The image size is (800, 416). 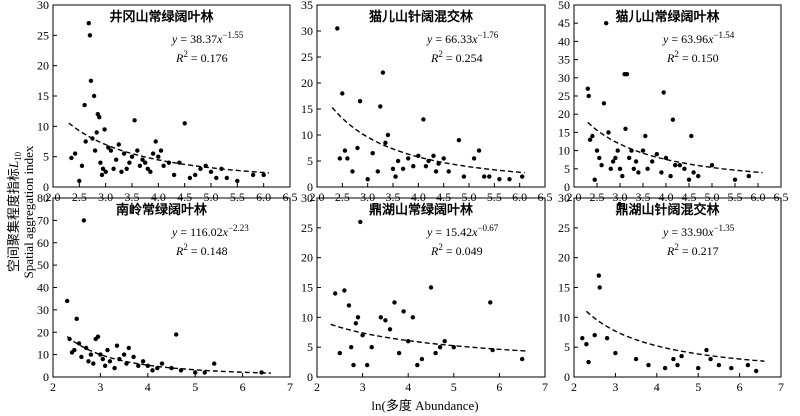 I want to click on x-tick-label: 4, so click(x=408, y=387).